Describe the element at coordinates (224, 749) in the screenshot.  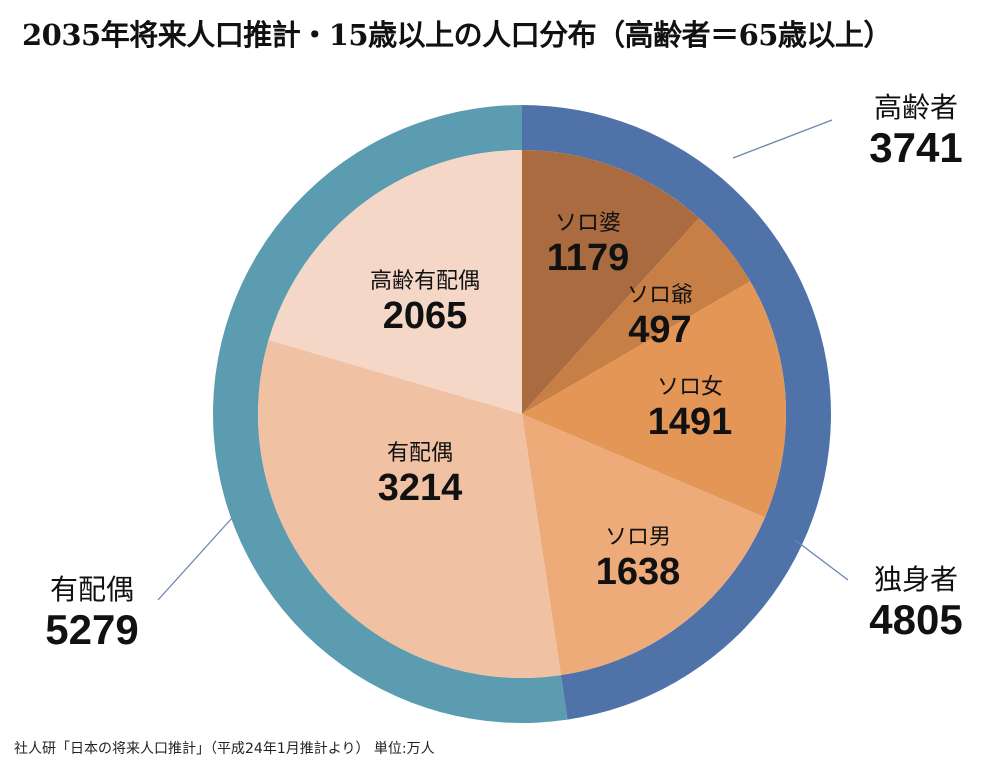
I see `footnote: 社人研「日本の将来人口推計」（平成24年1月推計より） 単位:万人` at that location.